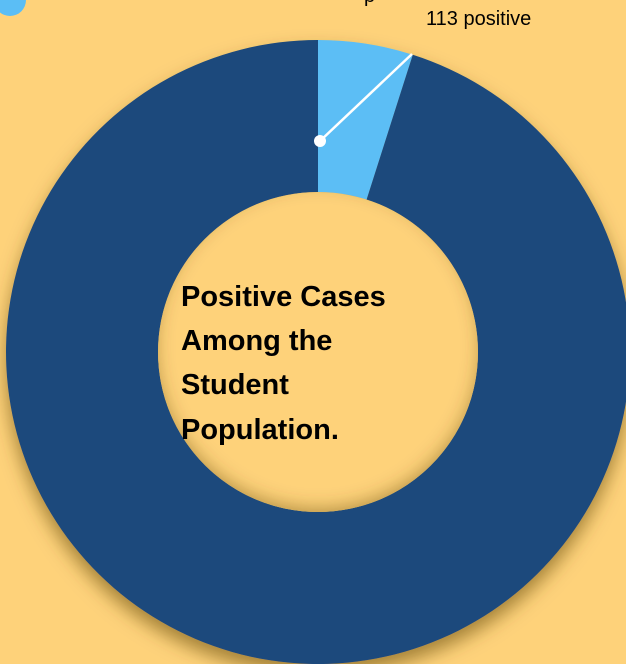  Describe the element at coordinates (13, 8) in the screenshot. I see `legend-marker` at that location.